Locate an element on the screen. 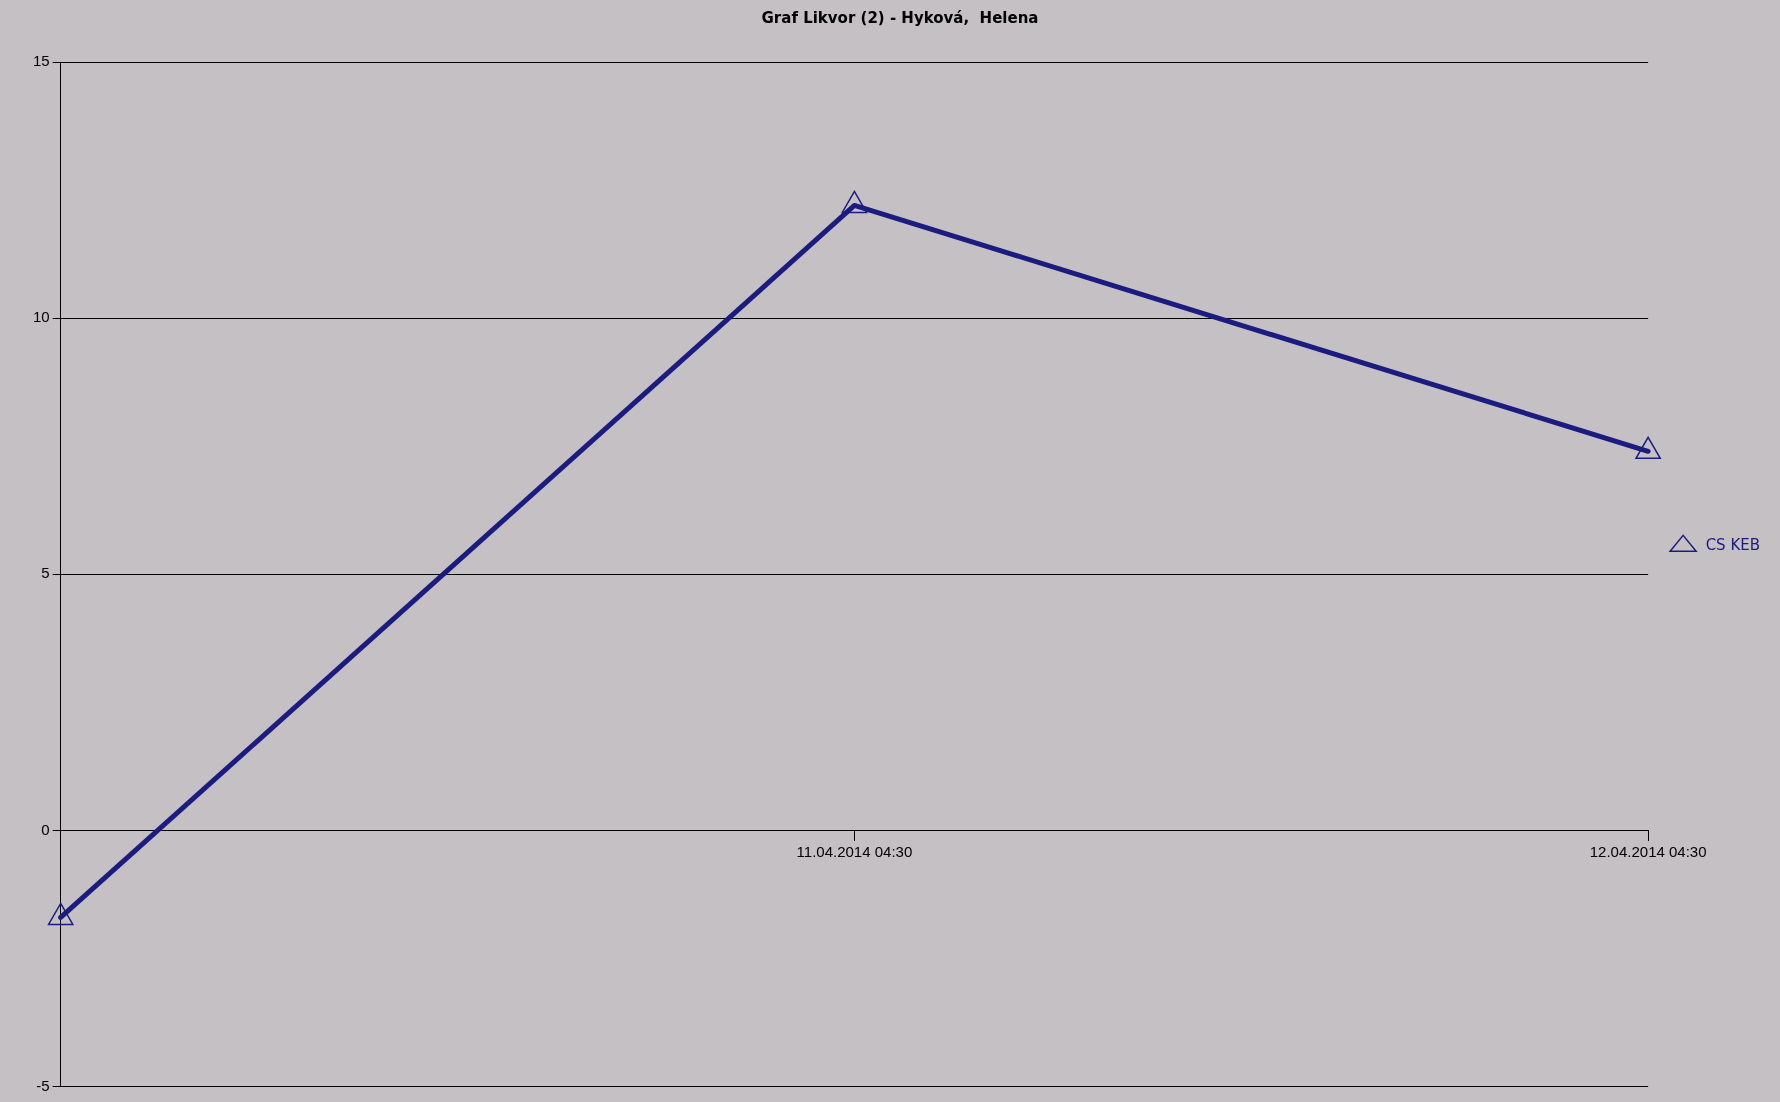 The image size is (1780, 1102). chart-title: Graf Likvor (2) - Hyková, Helena is located at coordinates (900, 17).